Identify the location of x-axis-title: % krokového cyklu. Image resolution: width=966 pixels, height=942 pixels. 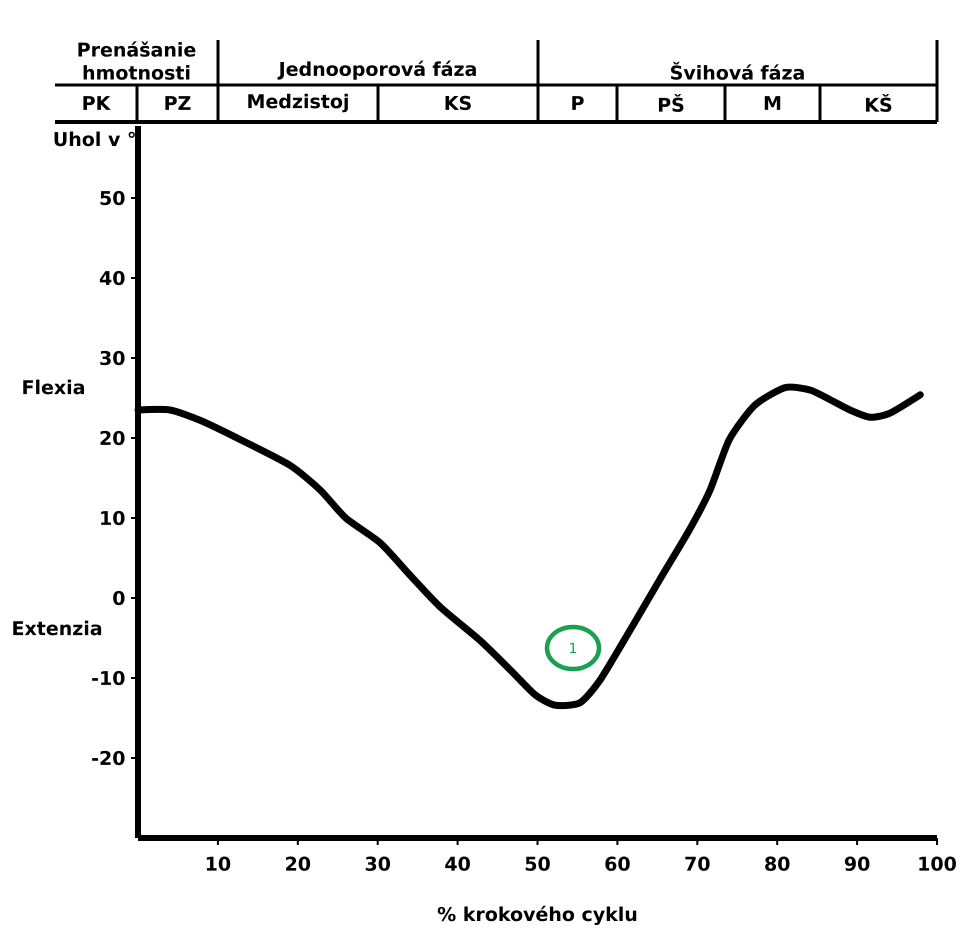
(537, 916).